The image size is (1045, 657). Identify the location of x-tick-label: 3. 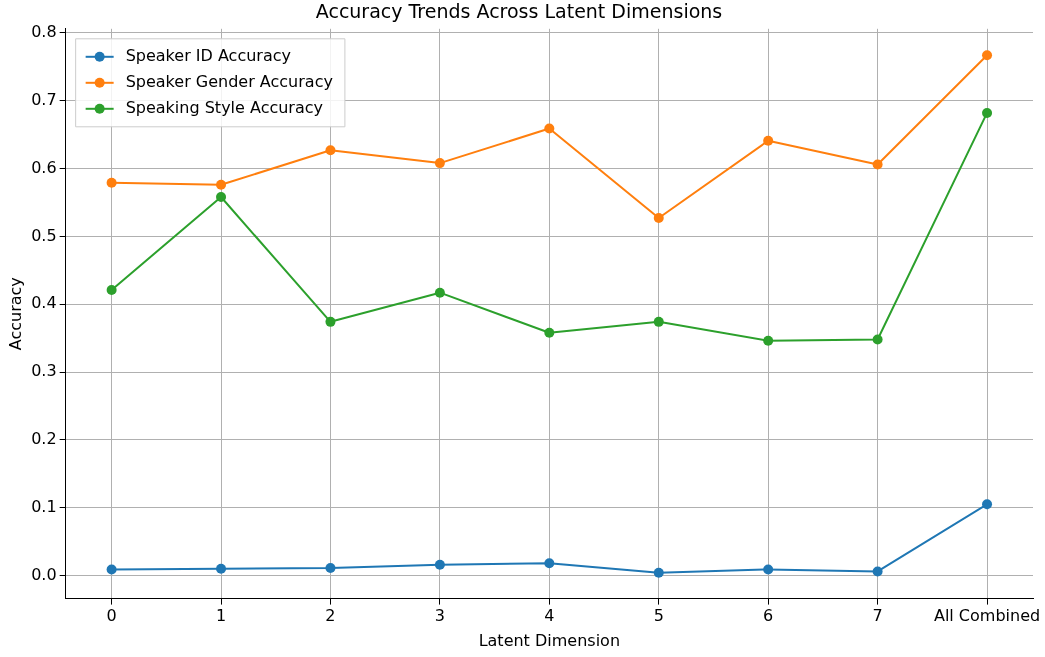
(439, 616).